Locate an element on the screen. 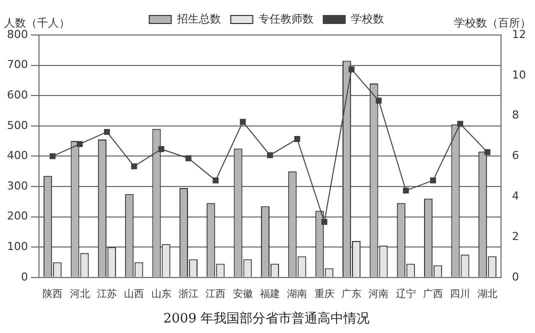  y2-tick-label: 4 is located at coordinates (516, 195).